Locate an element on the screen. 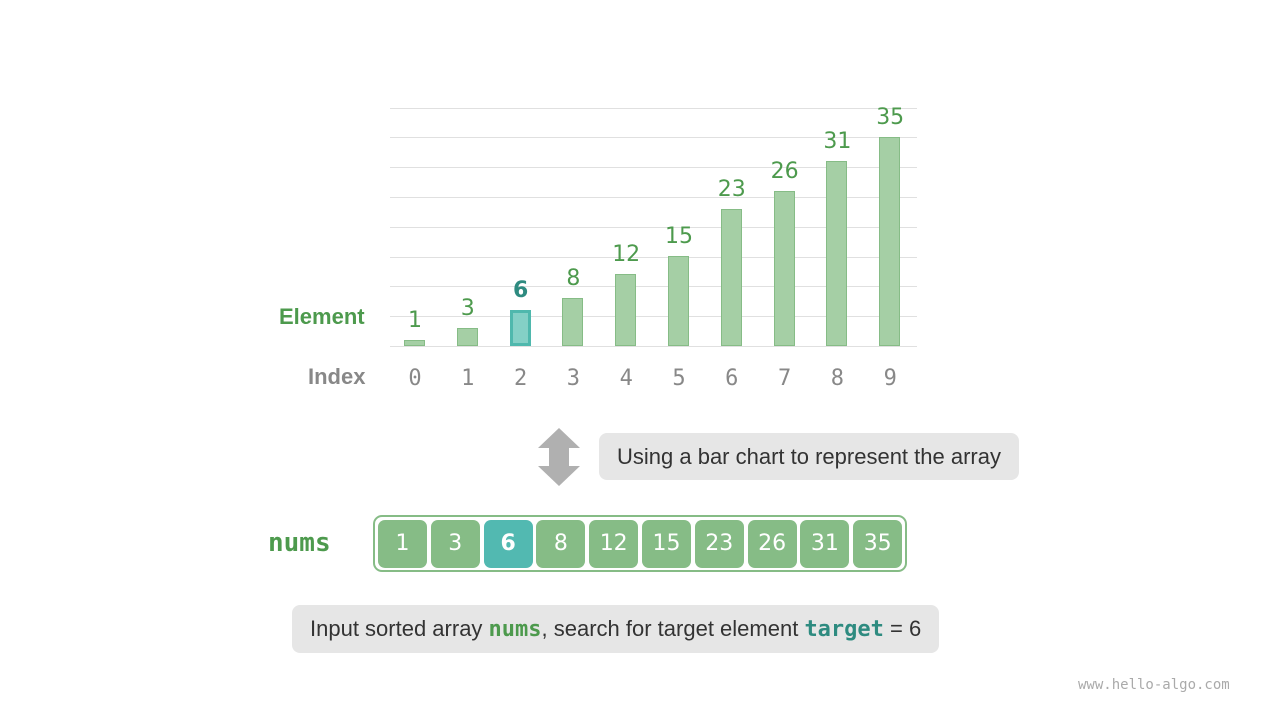  array-cell: 26 is located at coordinates (772, 544).